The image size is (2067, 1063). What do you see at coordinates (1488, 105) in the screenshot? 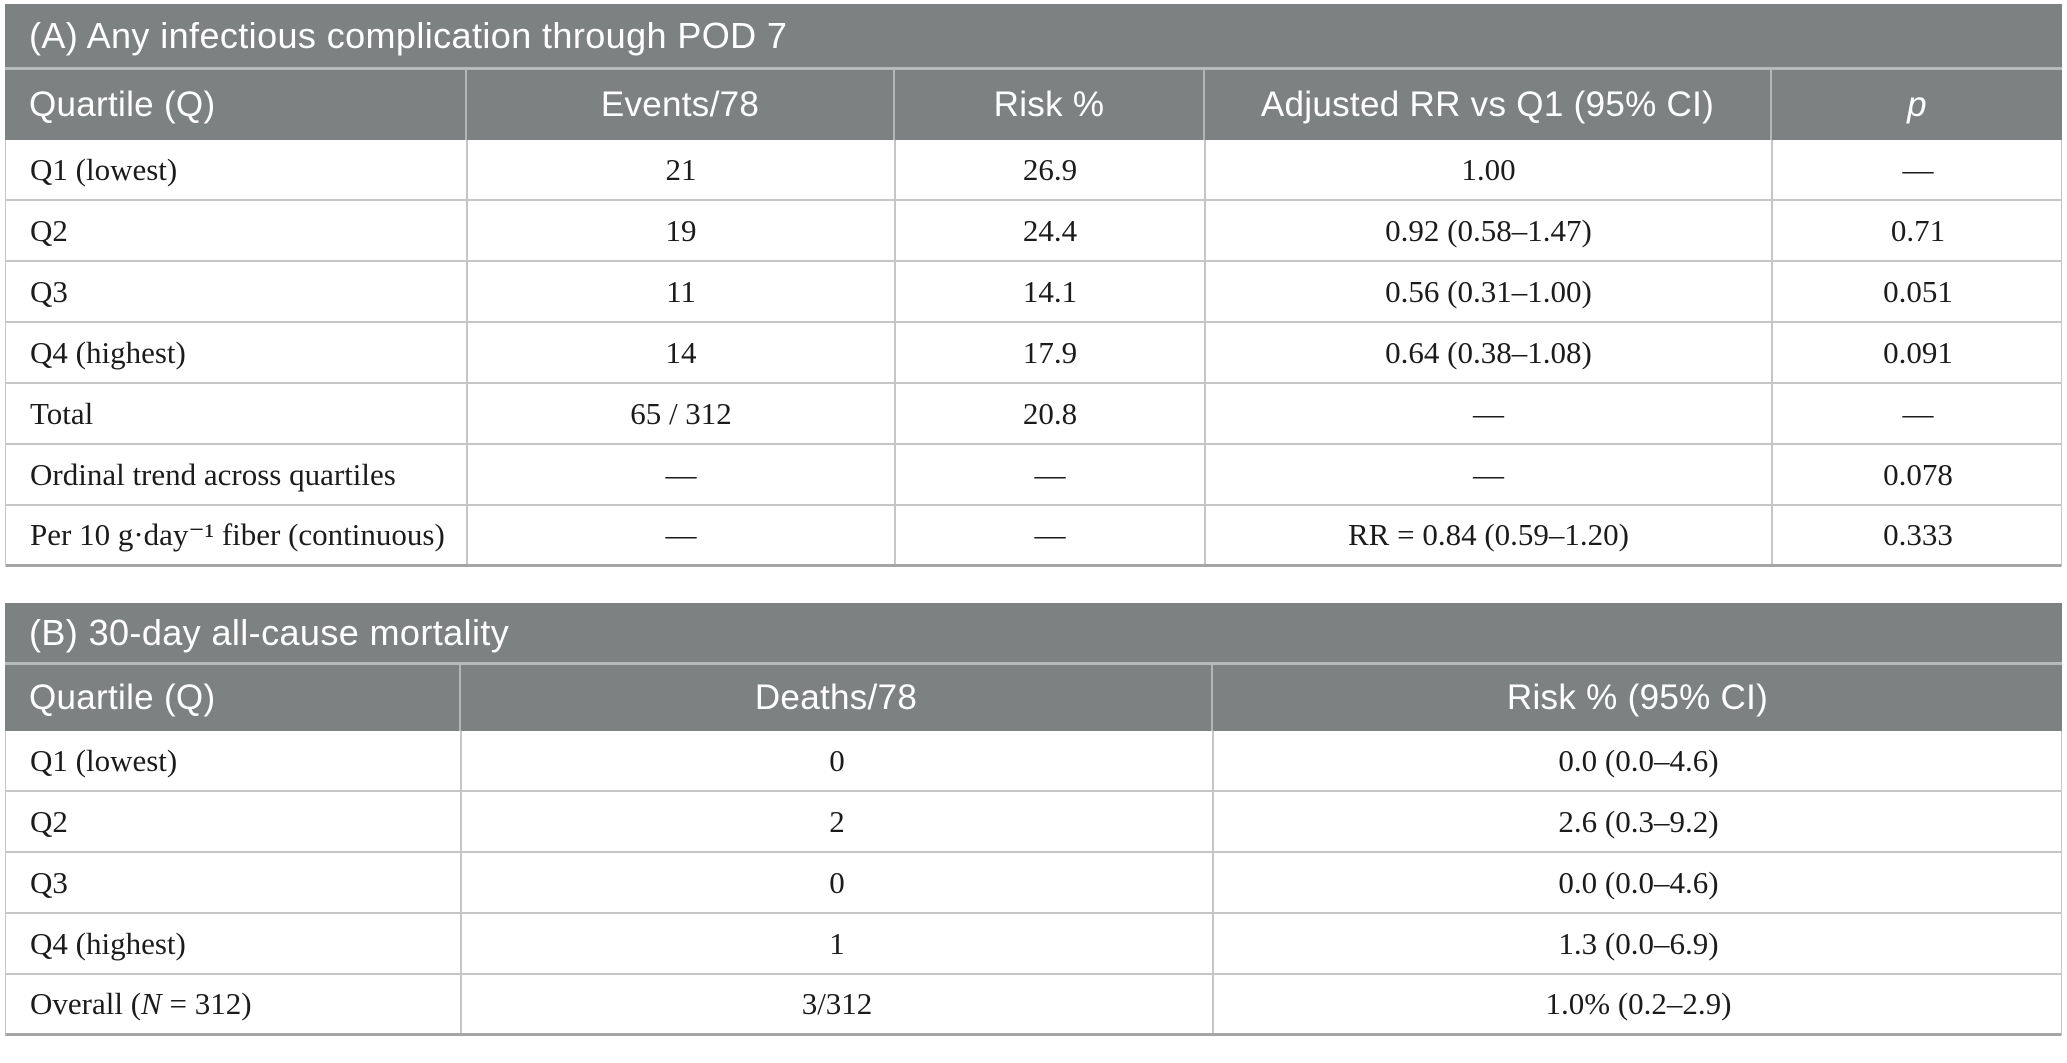
I see `panel-a-col-adjusted-rr: Adjusted RR vs Q1 (95% CI)` at bounding box center [1488, 105].